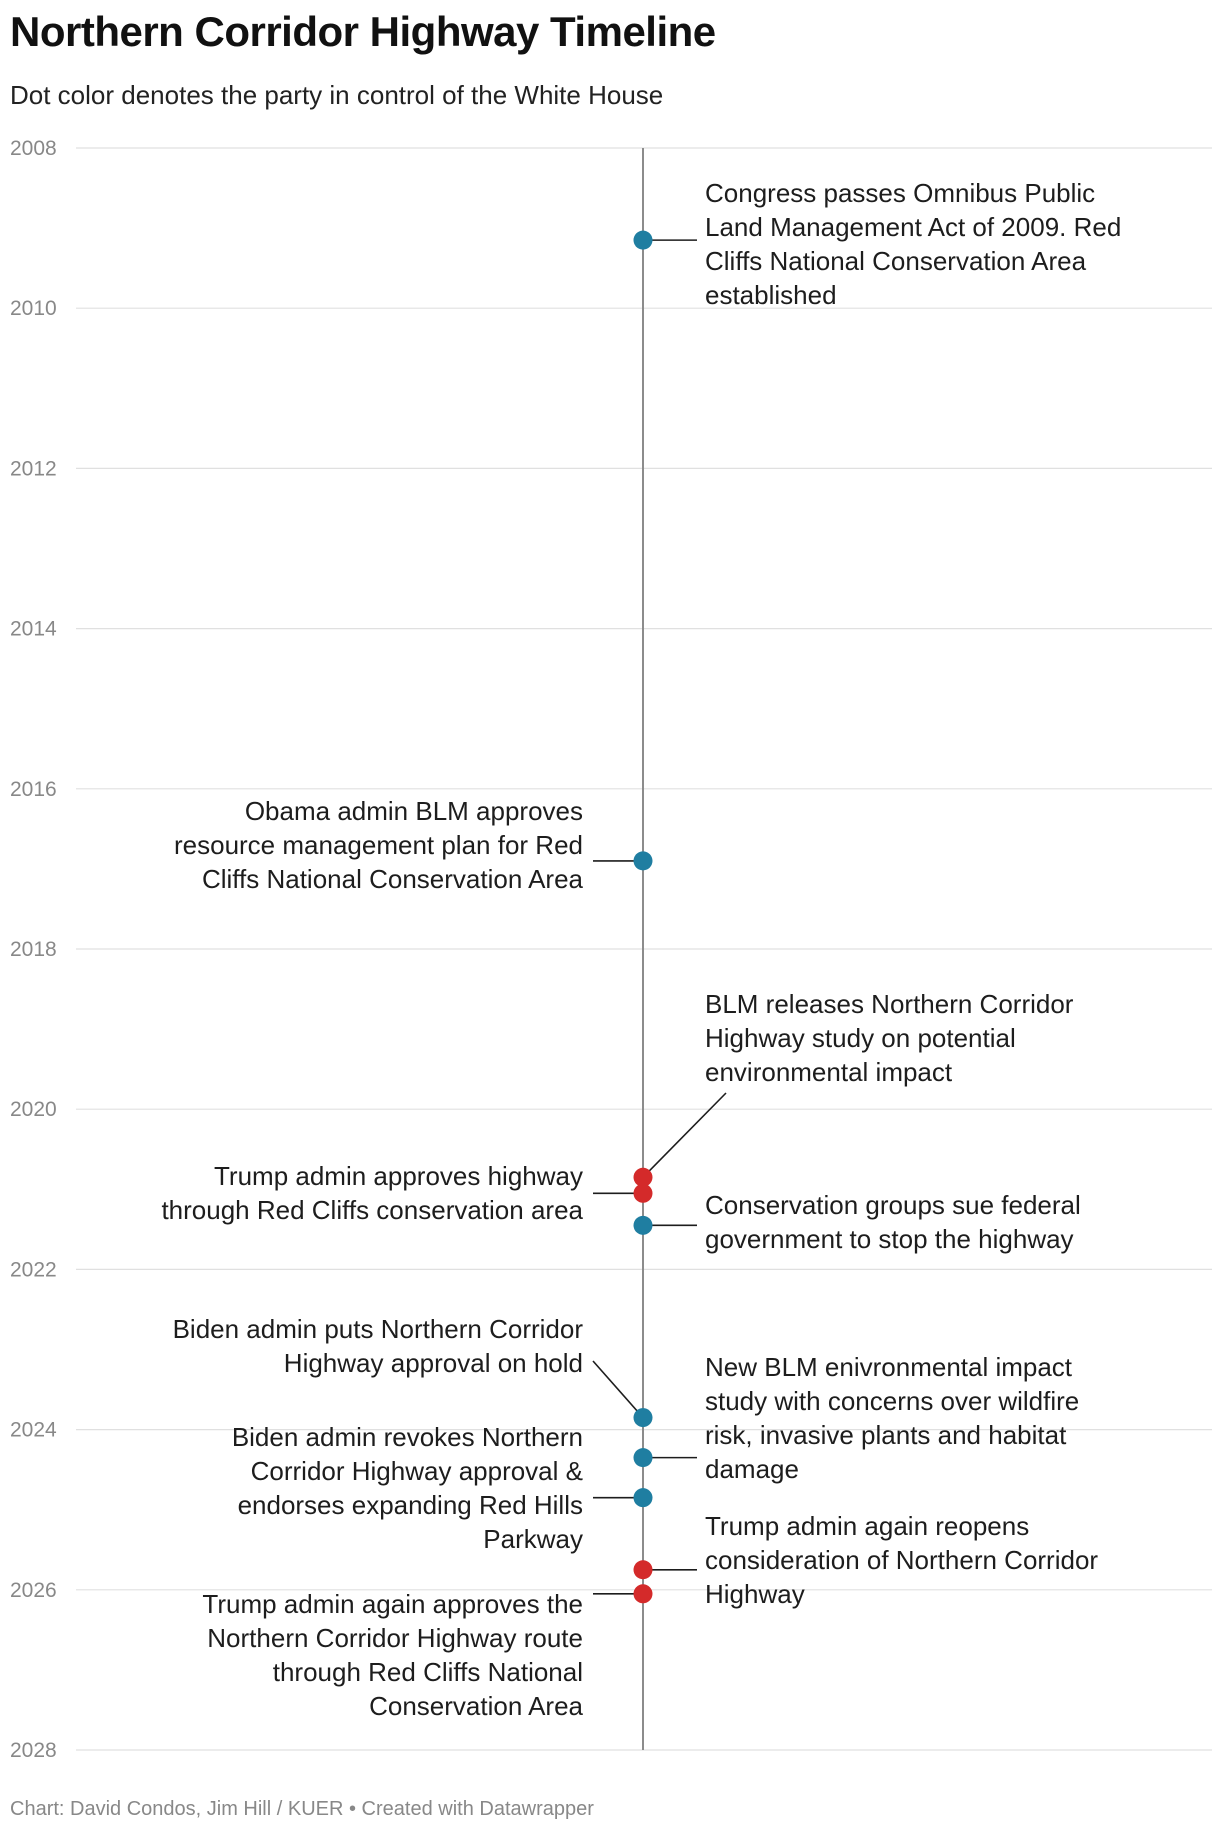 This screenshot has height=1838, width=1220. What do you see at coordinates (901, 1560) in the screenshot?
I see `event-label: consideration of Northern Corridor` at bounding box center [901, 1560].